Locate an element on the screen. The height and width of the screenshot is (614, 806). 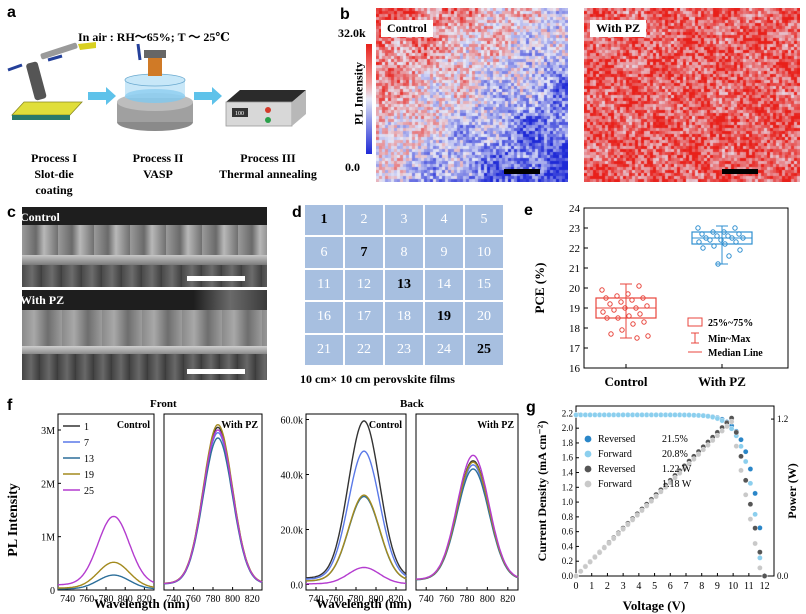
y-tick-label: 3M is located at coordinates (48, 431).